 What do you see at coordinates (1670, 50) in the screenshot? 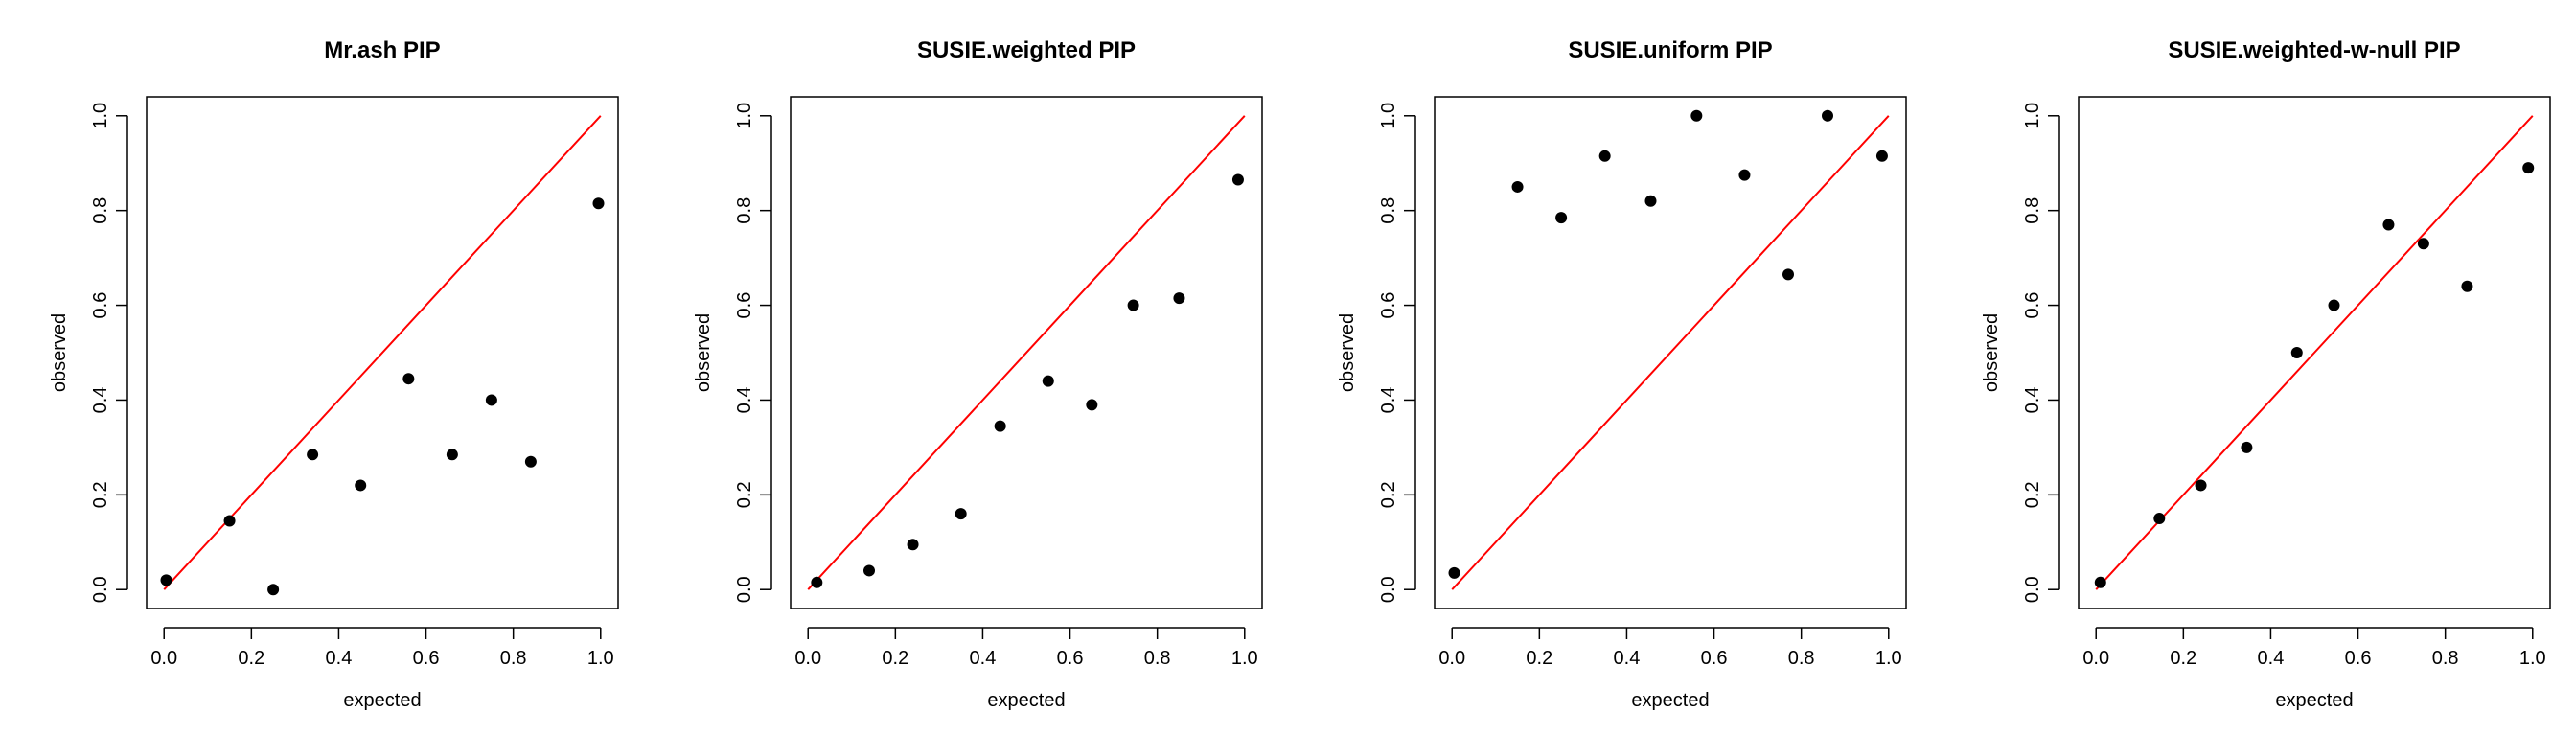
I see `chart-title: SUSIE.uniform PIP` at bounding box center [1670, 50].